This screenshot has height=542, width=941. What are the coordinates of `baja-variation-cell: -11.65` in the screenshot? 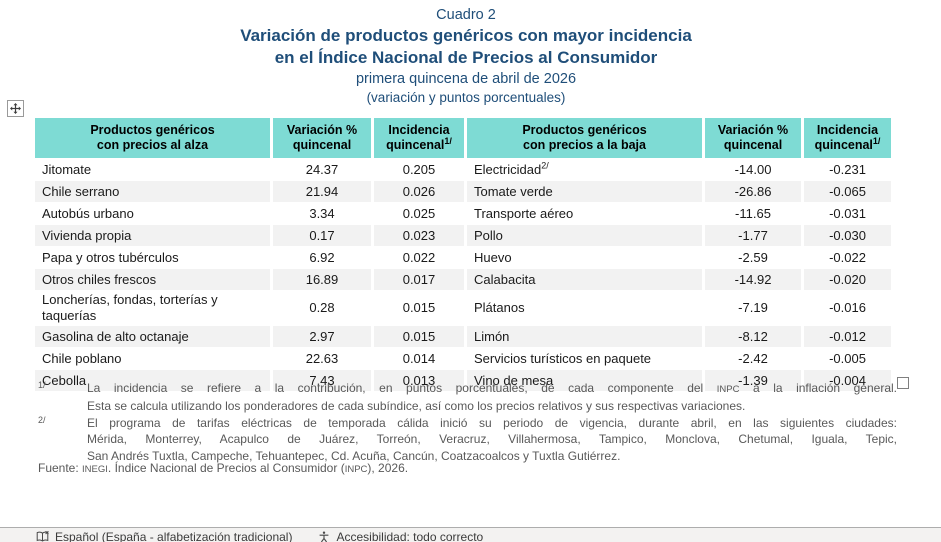 It's located at (753, 213).